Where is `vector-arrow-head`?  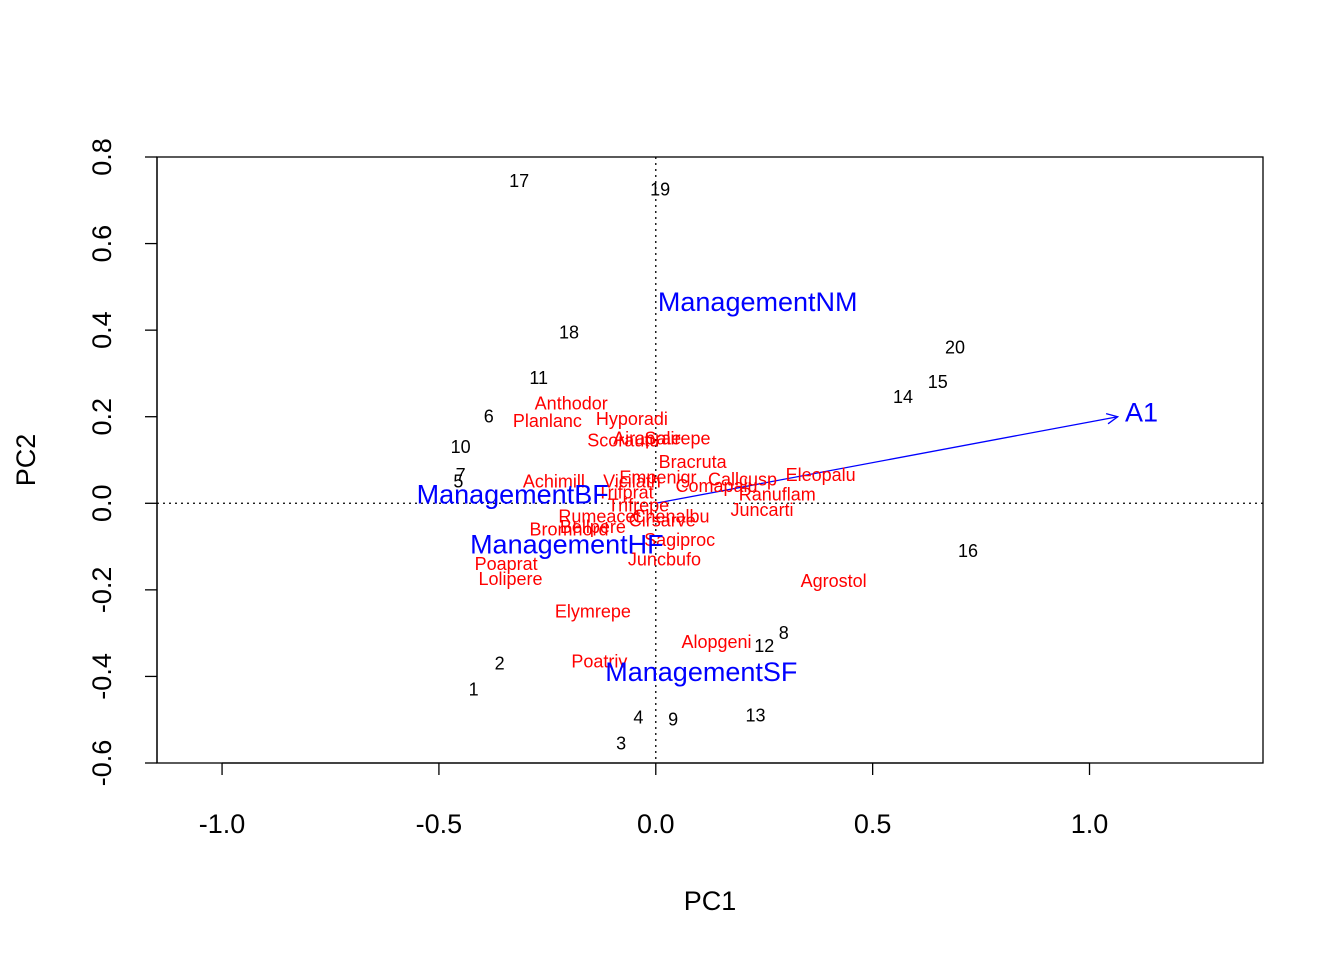
vector-arrow-head is located at coordinates (1112, 418).